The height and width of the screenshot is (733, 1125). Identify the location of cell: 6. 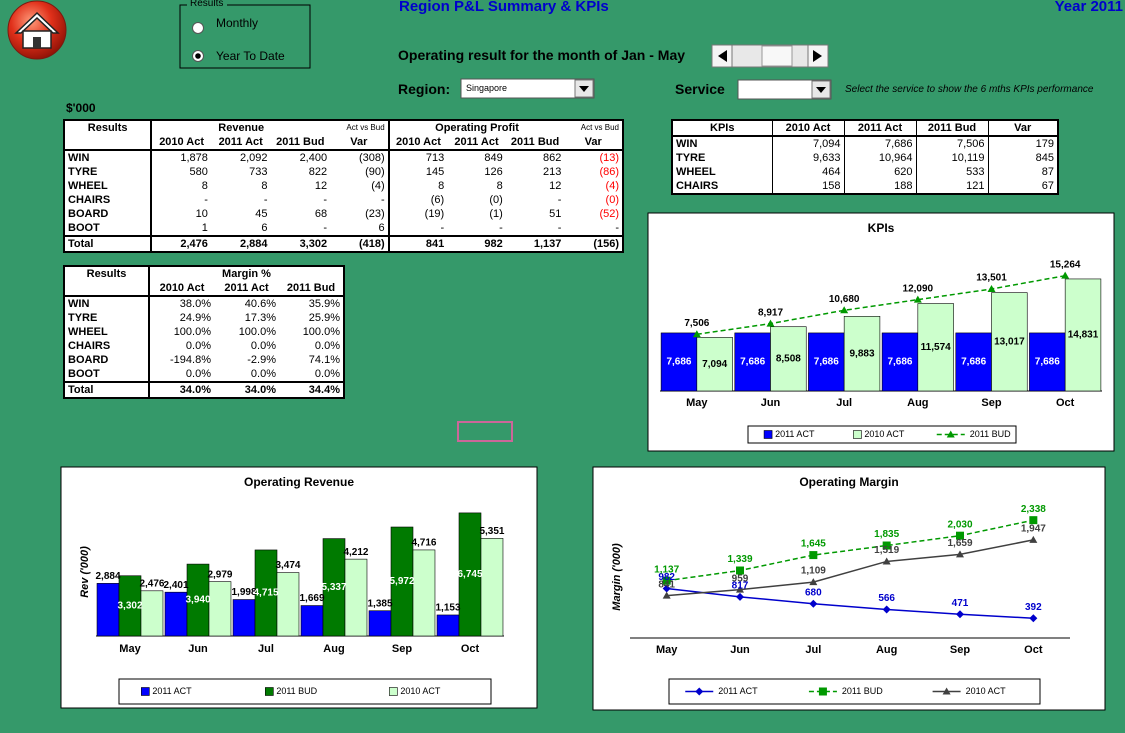
(360, 228).